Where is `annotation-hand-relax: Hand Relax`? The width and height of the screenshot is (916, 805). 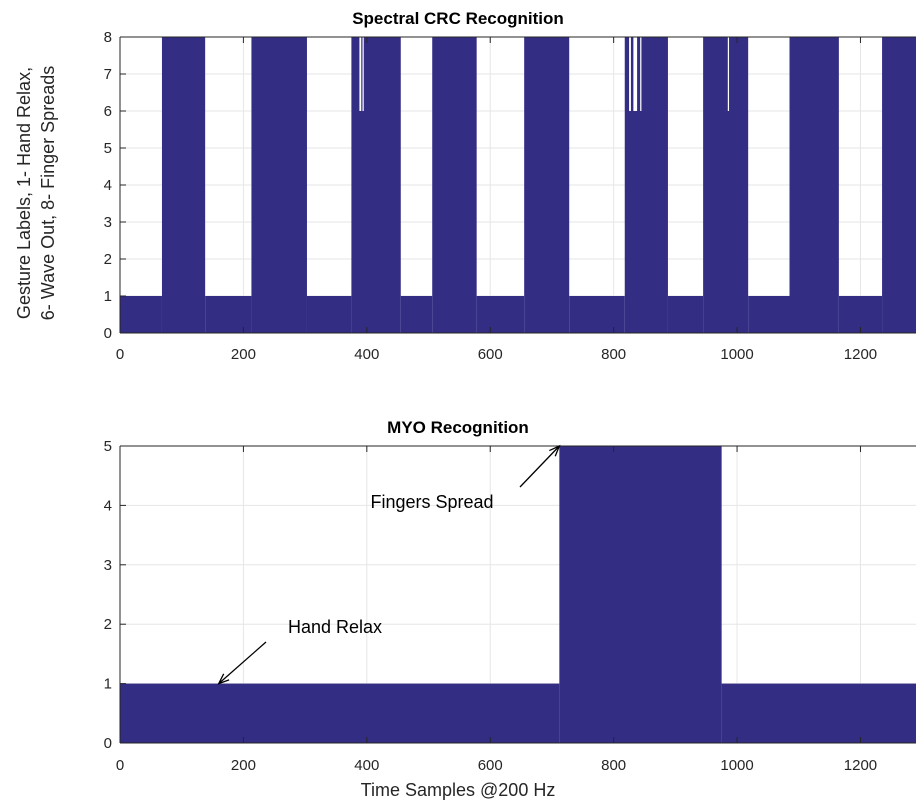 annotation-hand-relax: Hand Relax is located at coordinates (335, 627).